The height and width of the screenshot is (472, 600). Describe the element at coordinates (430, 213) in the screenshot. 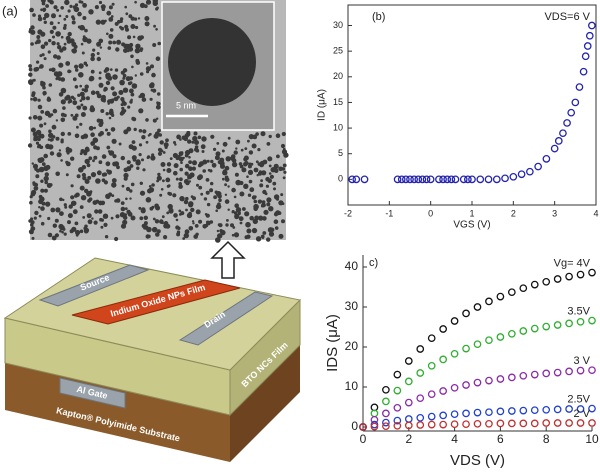

I see `x-tick-label: 0` at that location.